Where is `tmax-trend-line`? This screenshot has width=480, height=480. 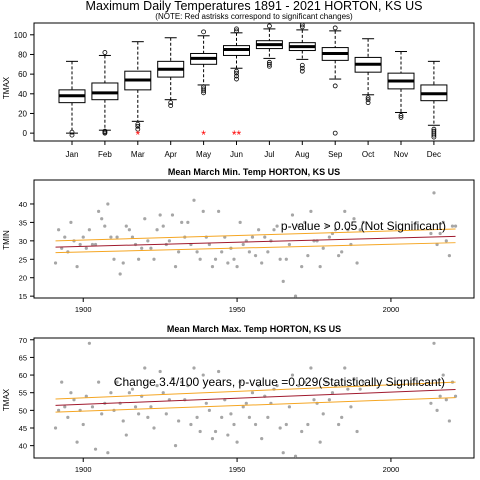 tmax-trend-line is located at coordinates (255, 397).